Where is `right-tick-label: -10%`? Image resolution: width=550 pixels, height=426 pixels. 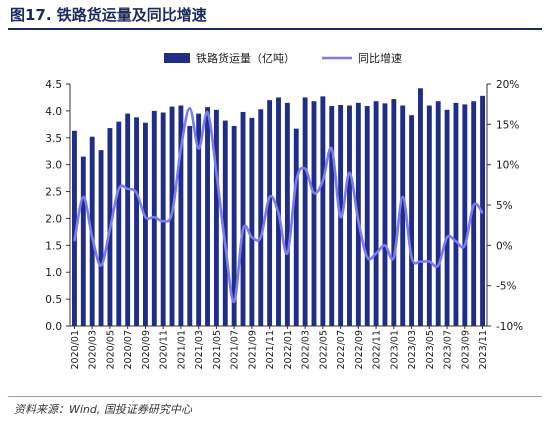 right-tick-label: -10% is located at coordinates (509, 327).